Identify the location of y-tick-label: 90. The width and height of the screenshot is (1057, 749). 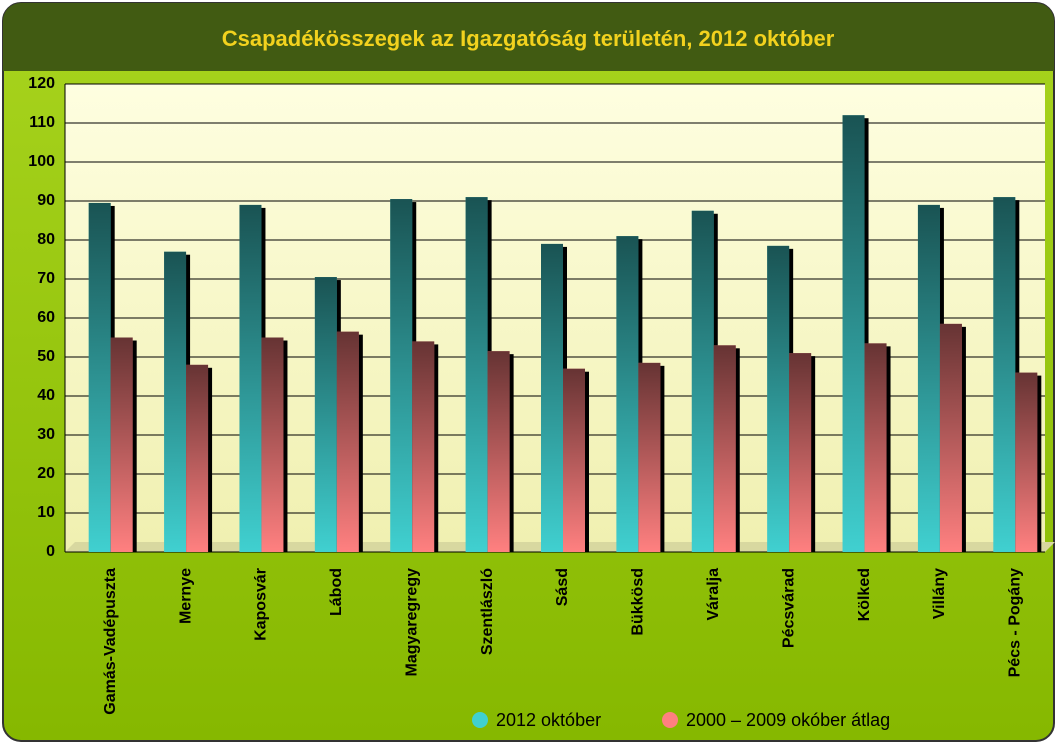
(46, 200).